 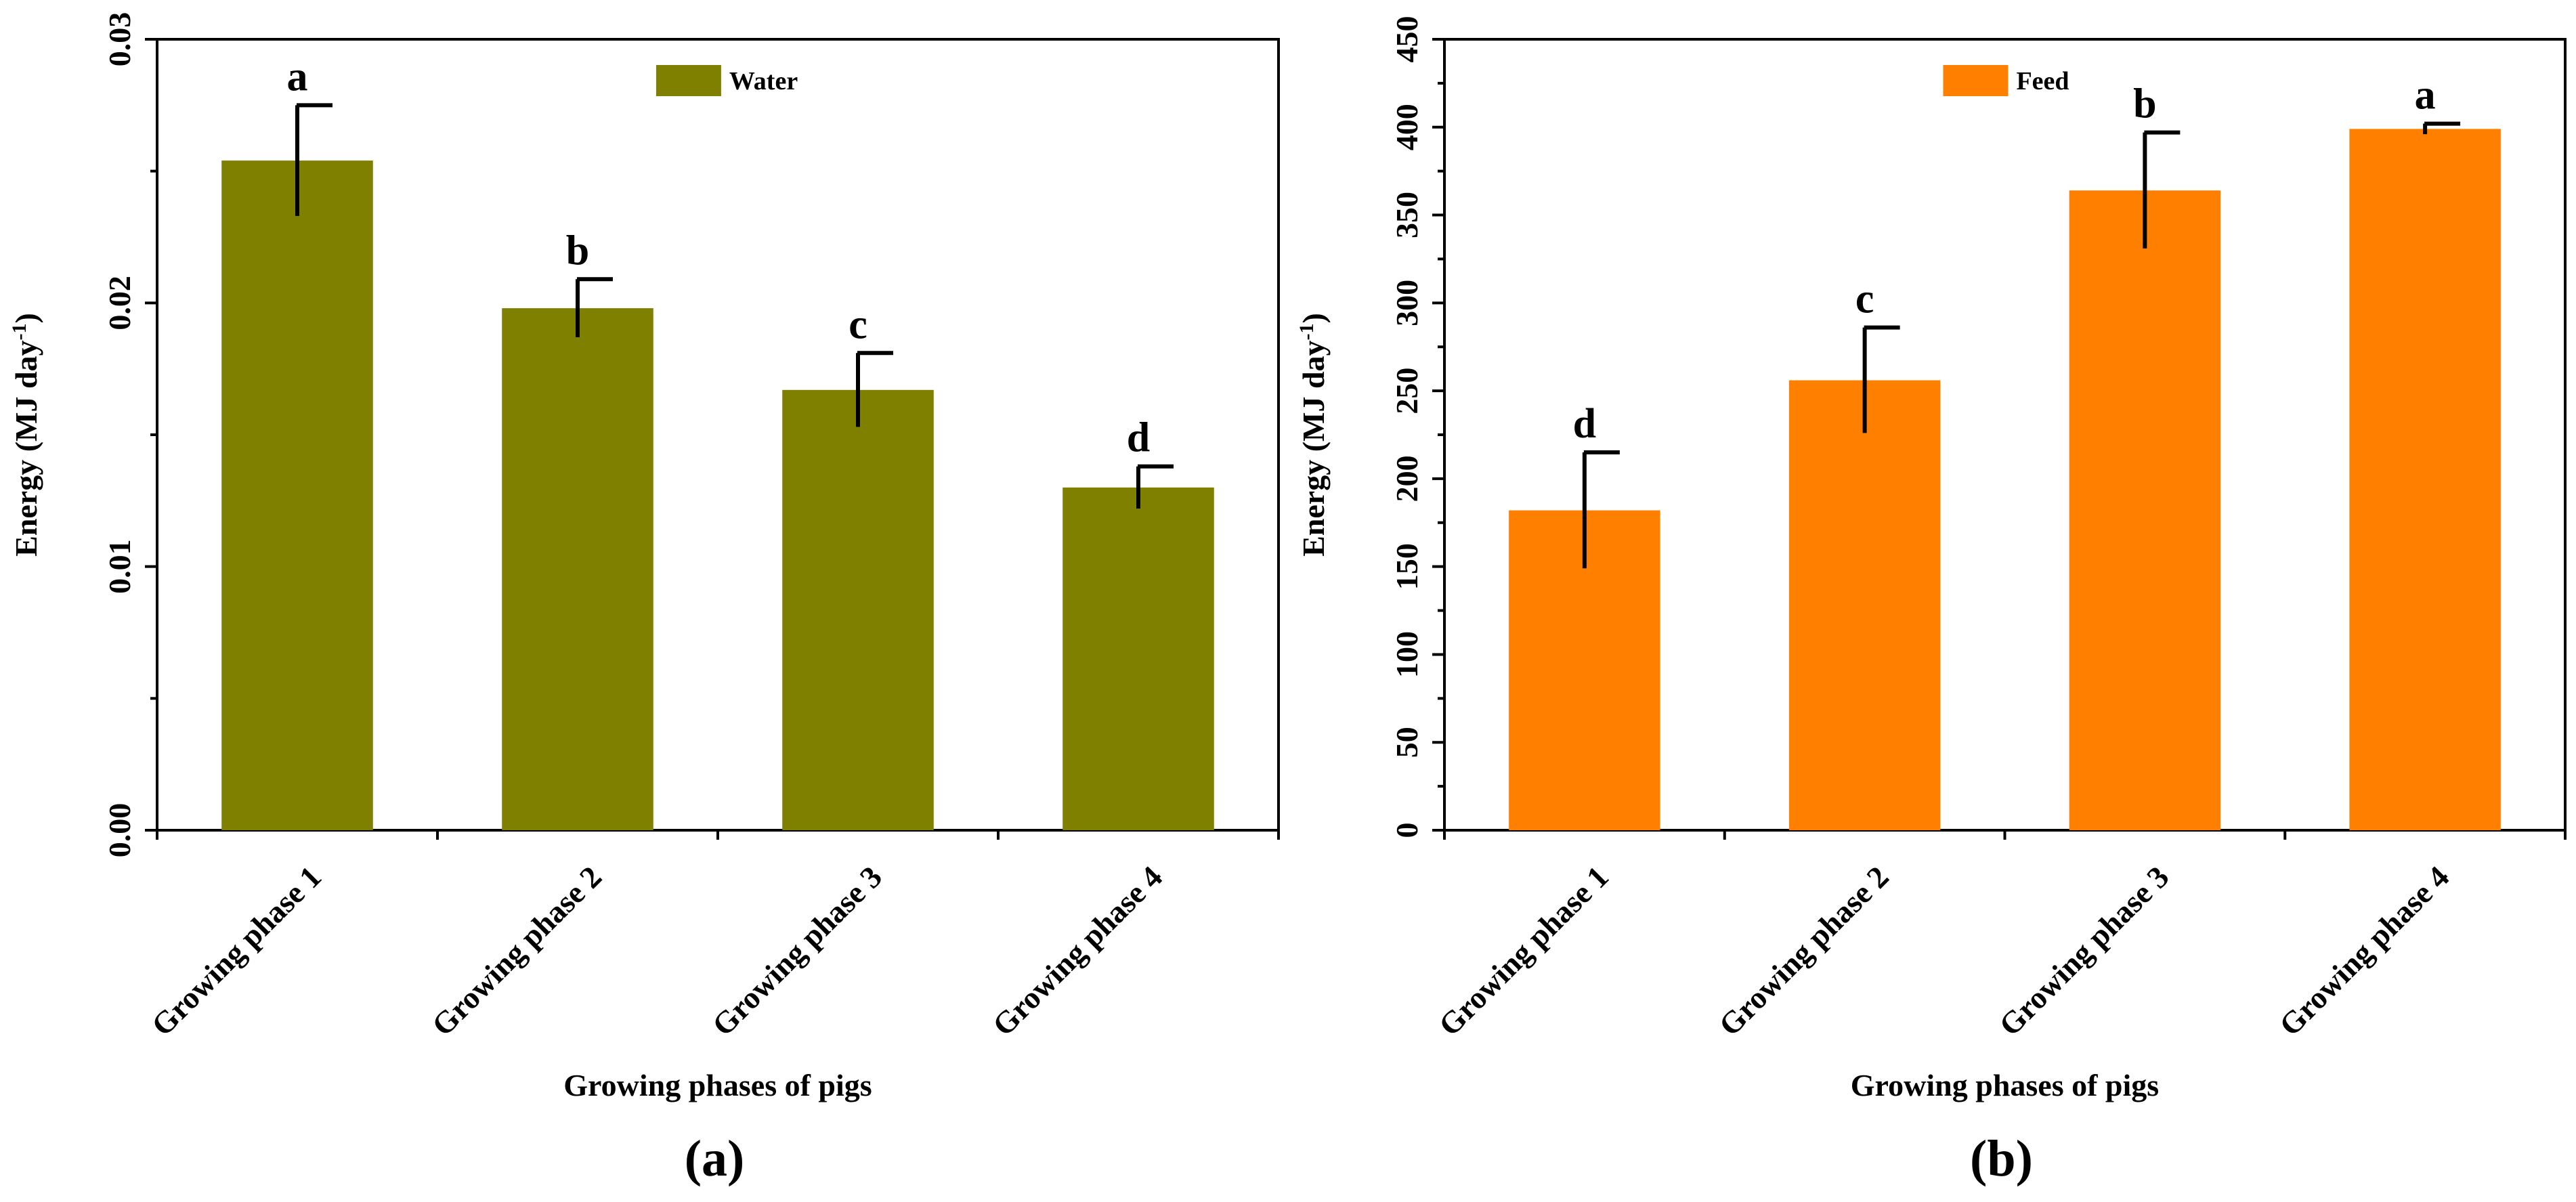 What do you see at coordinates (119, 39) in the screenshot?
I see `y-tick-label: 0.03` at bounding box center [119, 39].